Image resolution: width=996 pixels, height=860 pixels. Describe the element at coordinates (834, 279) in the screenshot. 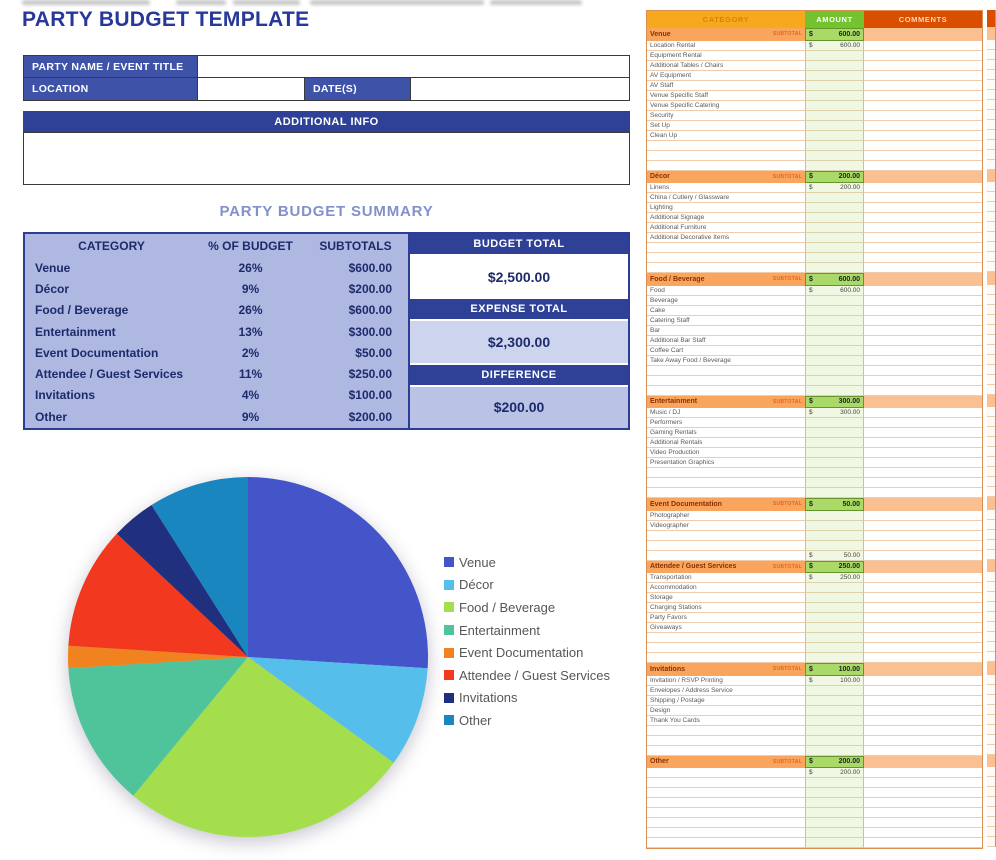

I see `section-subtotal-amount-cell: $600.00` at that location.